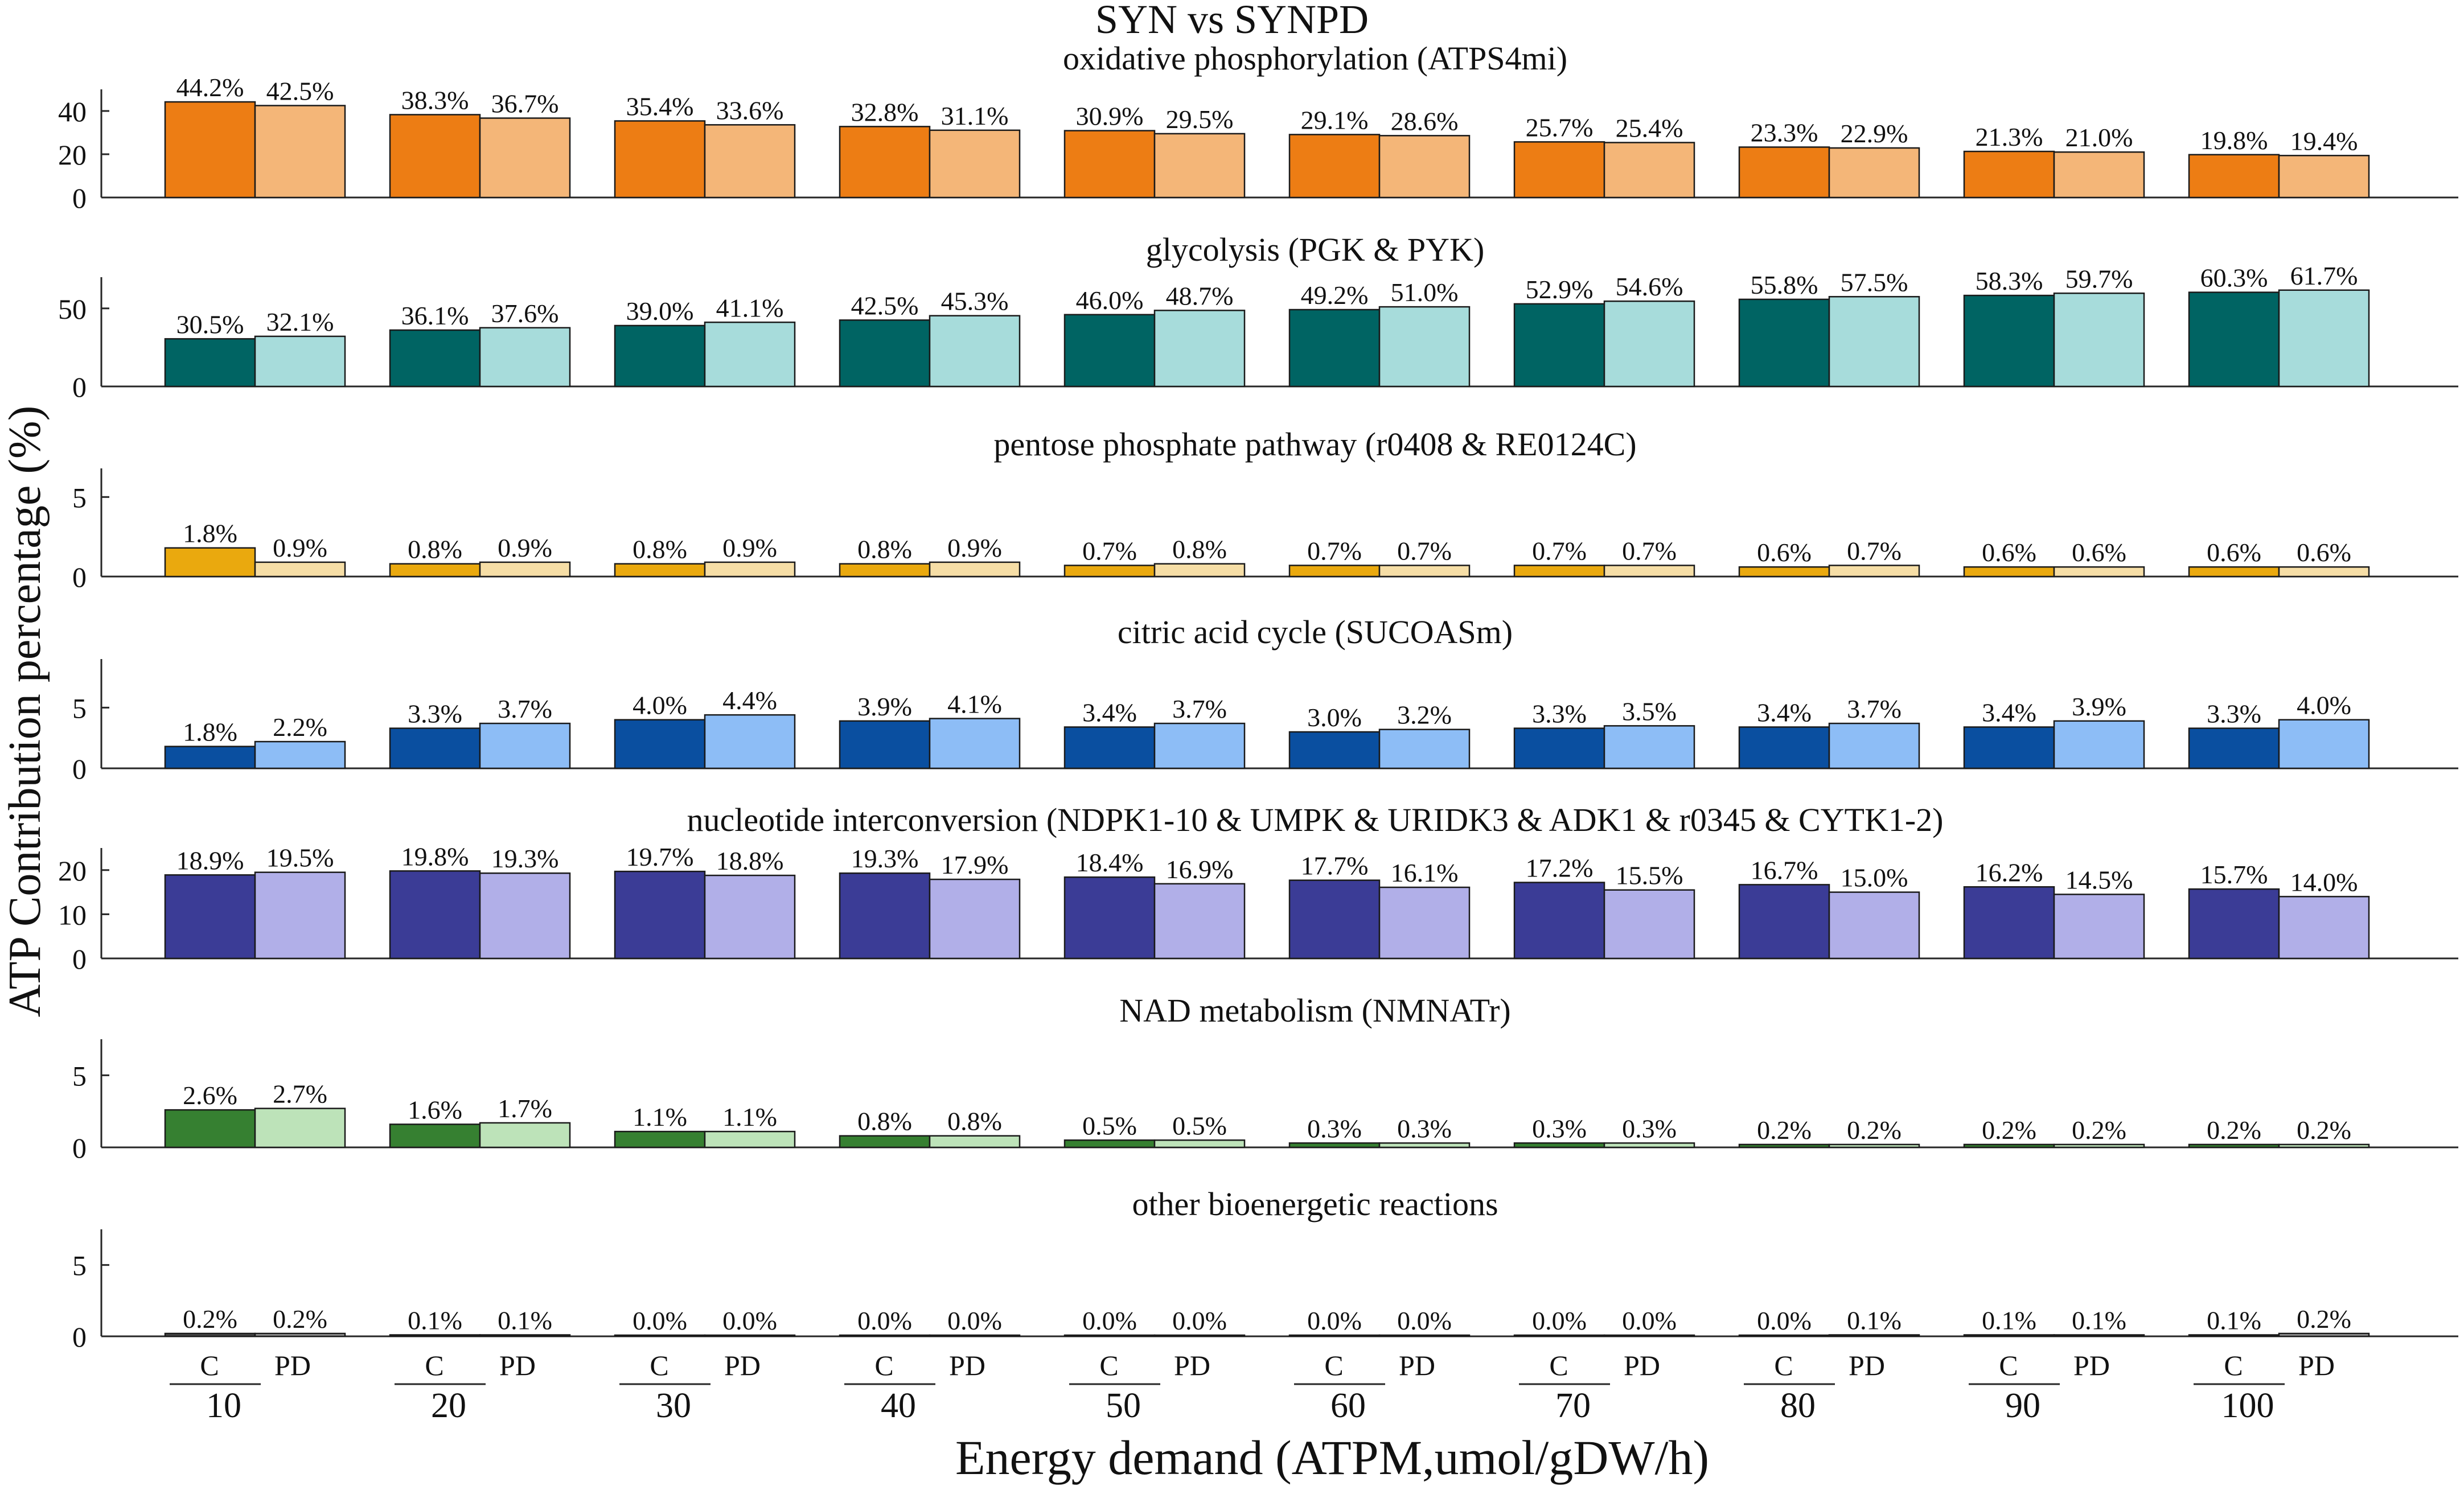  Describe the element at coordinates (435, 1320) in the screenshot. I see `data-label: 0.1%` at that location.